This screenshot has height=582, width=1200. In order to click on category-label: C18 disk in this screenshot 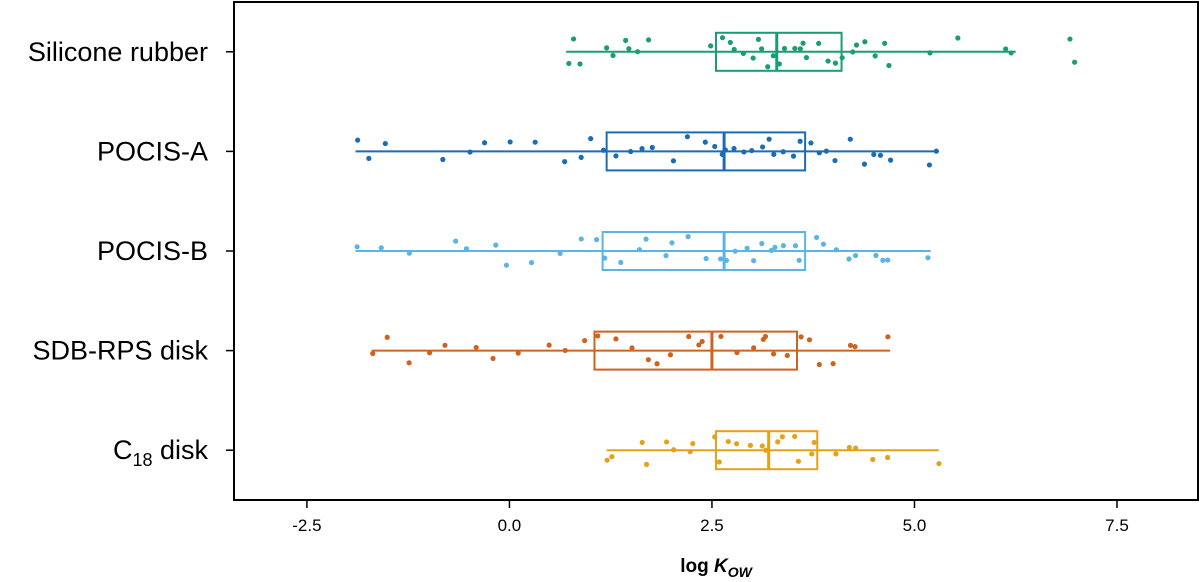, I will do `click(161, 452)`.